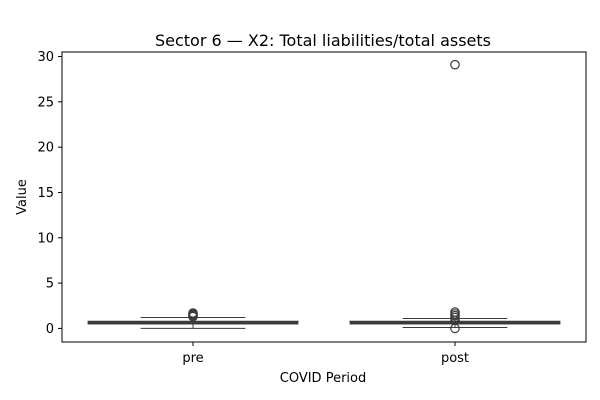 The image size is (600, 400). I want to click on y-tick-label: 30, so click(45, 57).